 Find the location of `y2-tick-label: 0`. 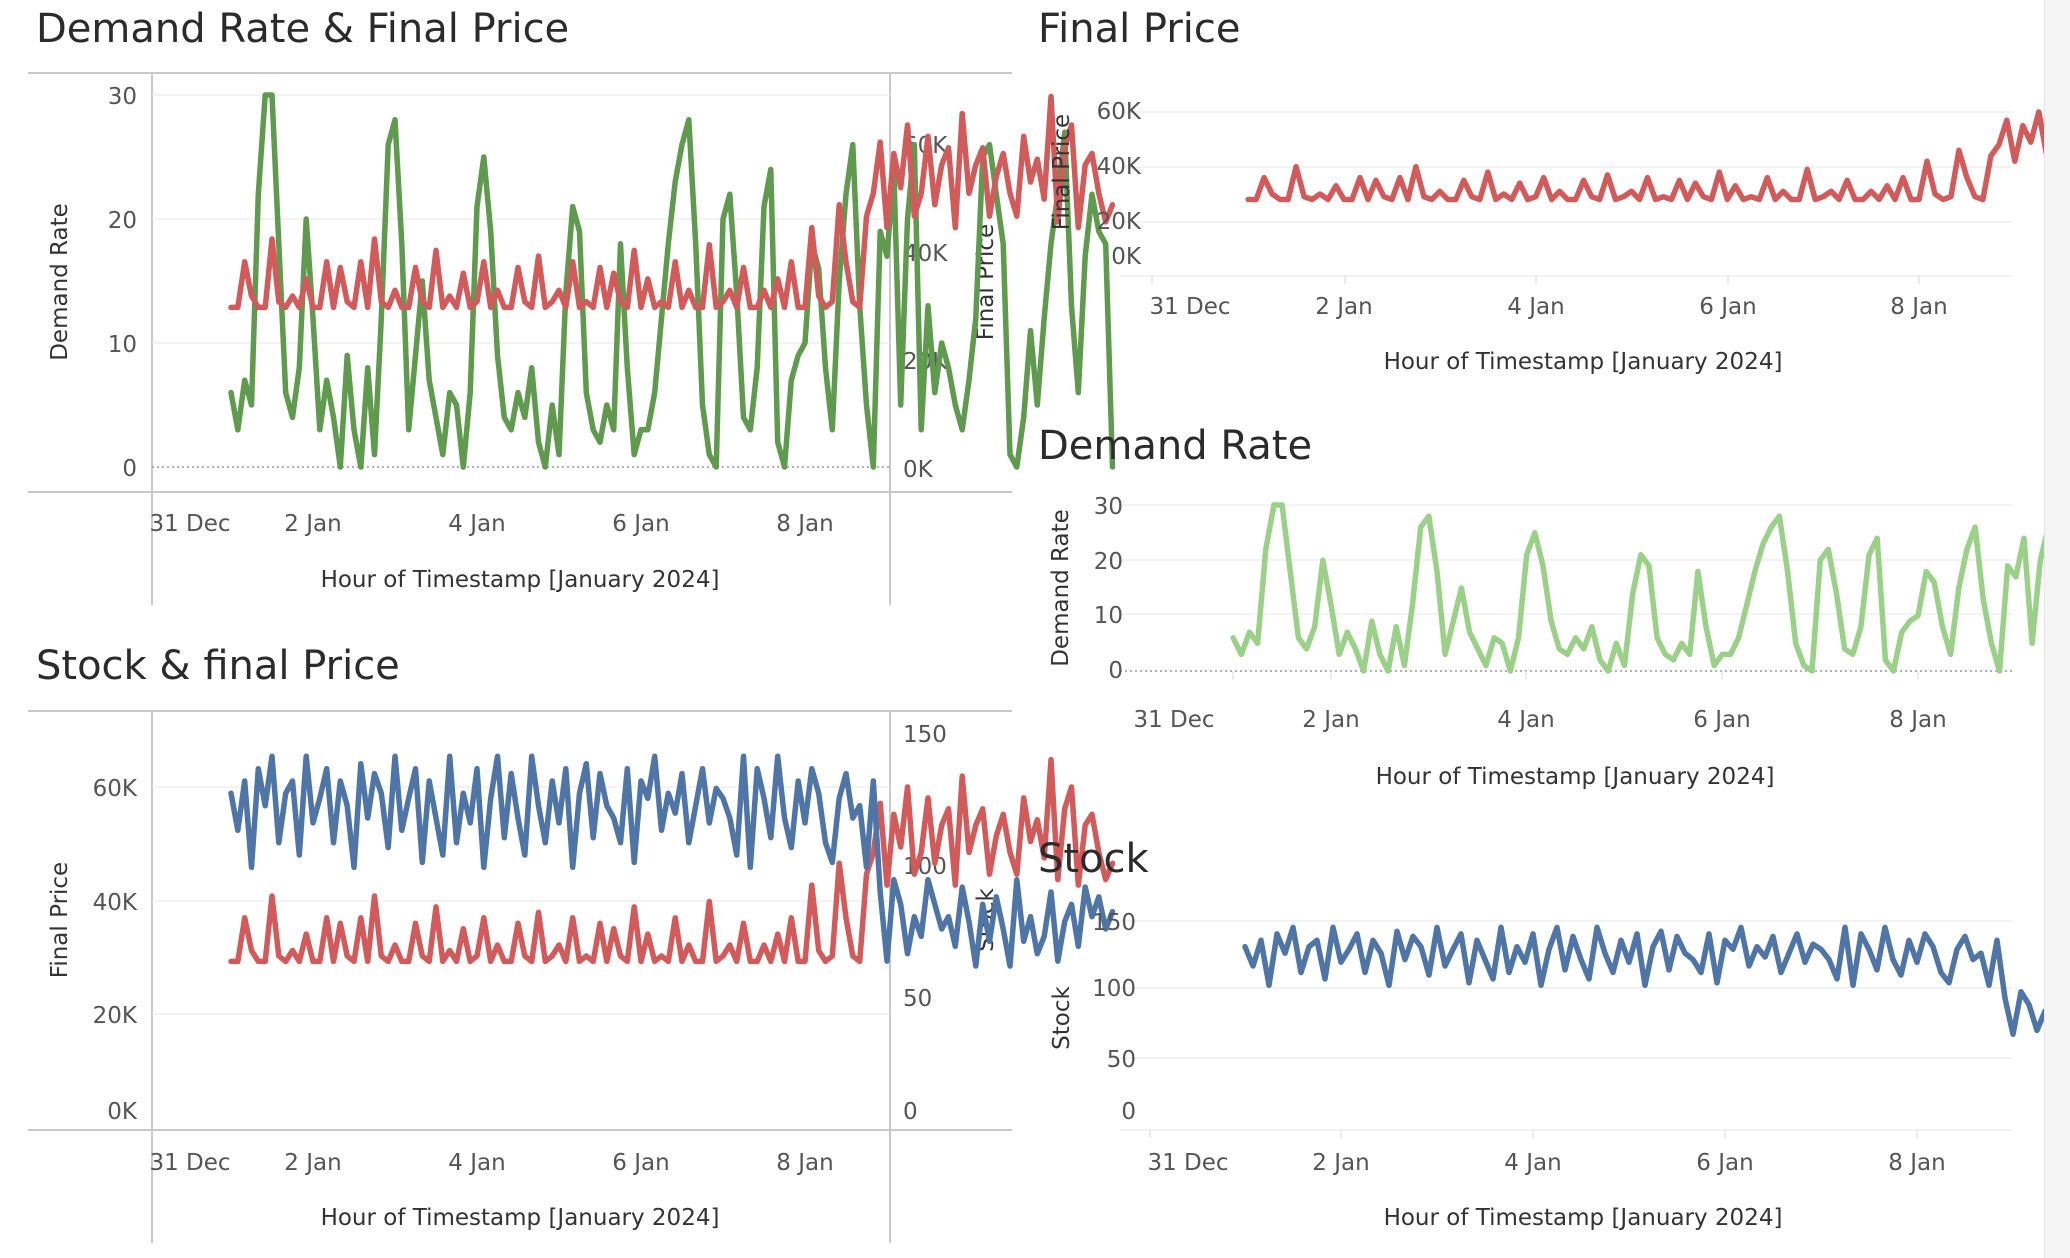

y2-tick-label: 0 is located at coordinates (910, 1112).